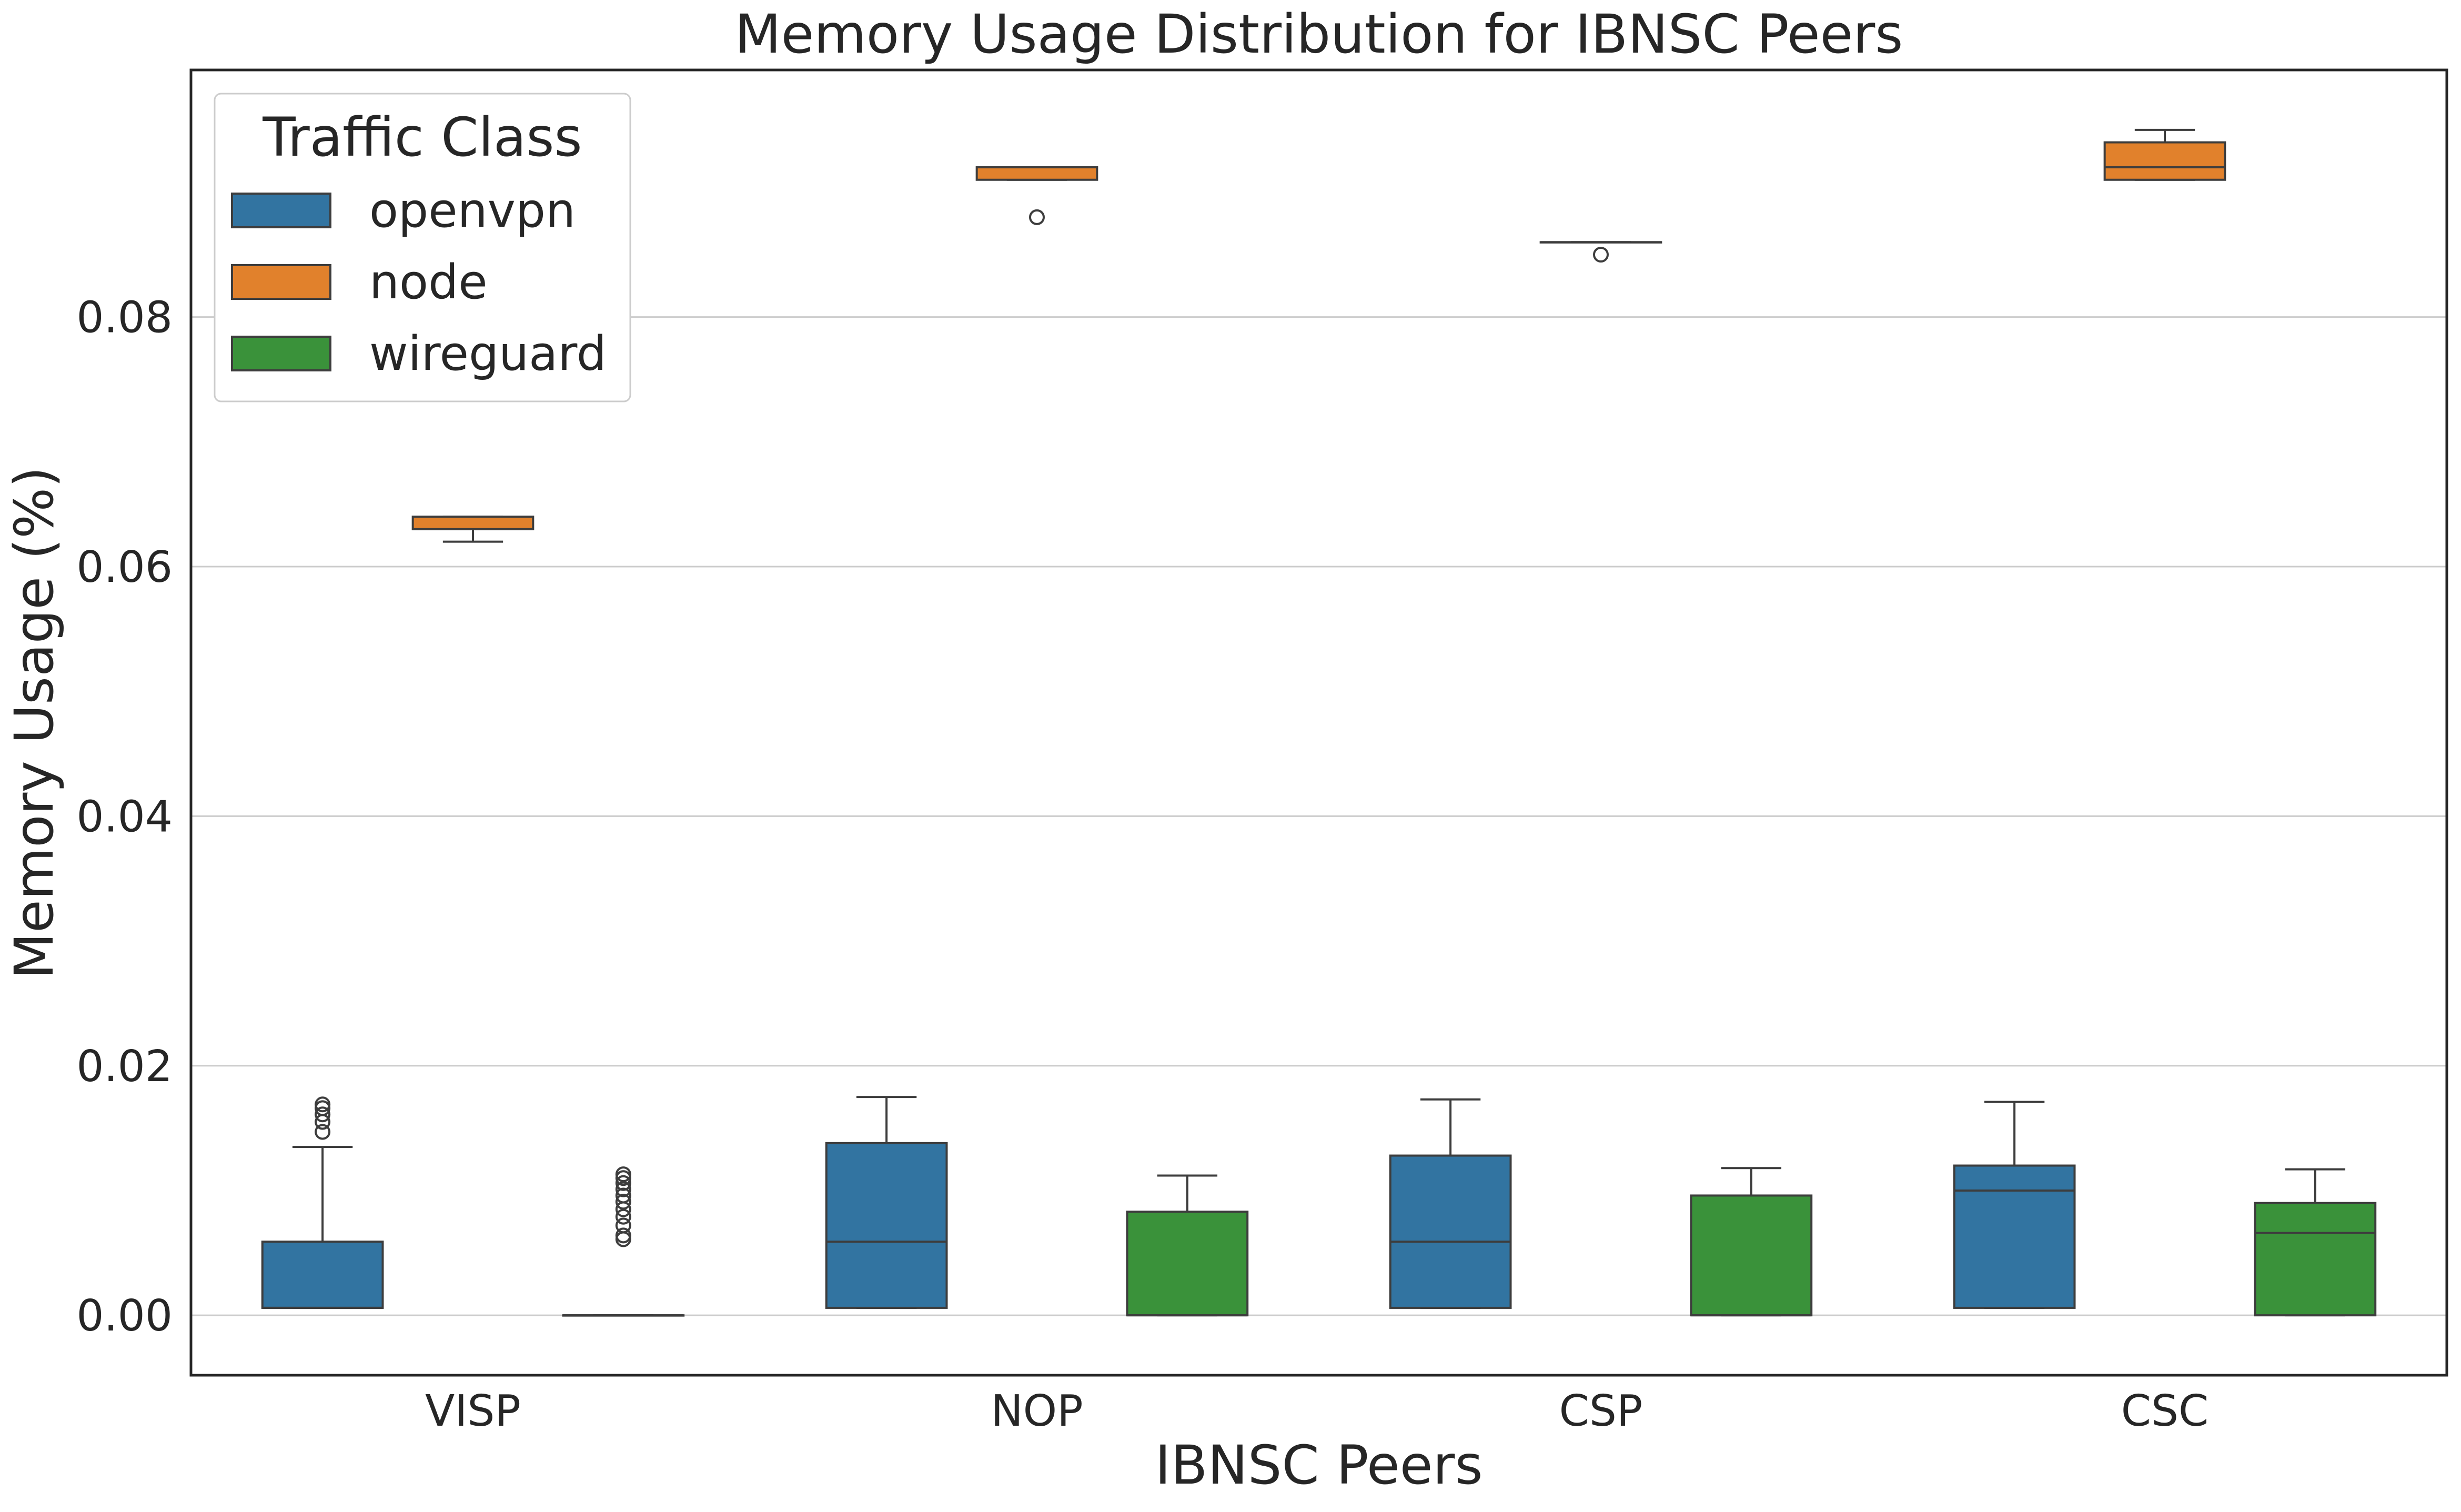 This screenshot has width=2461, height=1512. I want to click on y-tick-label: 0.08, so click(124, 318).